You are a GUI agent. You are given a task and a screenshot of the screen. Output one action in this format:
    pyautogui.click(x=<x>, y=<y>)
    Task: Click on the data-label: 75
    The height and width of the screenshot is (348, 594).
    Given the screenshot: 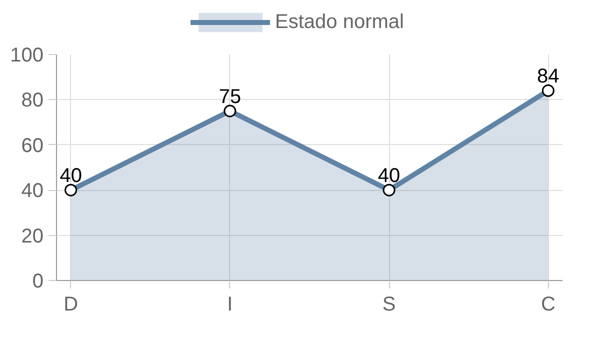 What is the action you would take?
    pyautogui.click(x=230, y=97)
    